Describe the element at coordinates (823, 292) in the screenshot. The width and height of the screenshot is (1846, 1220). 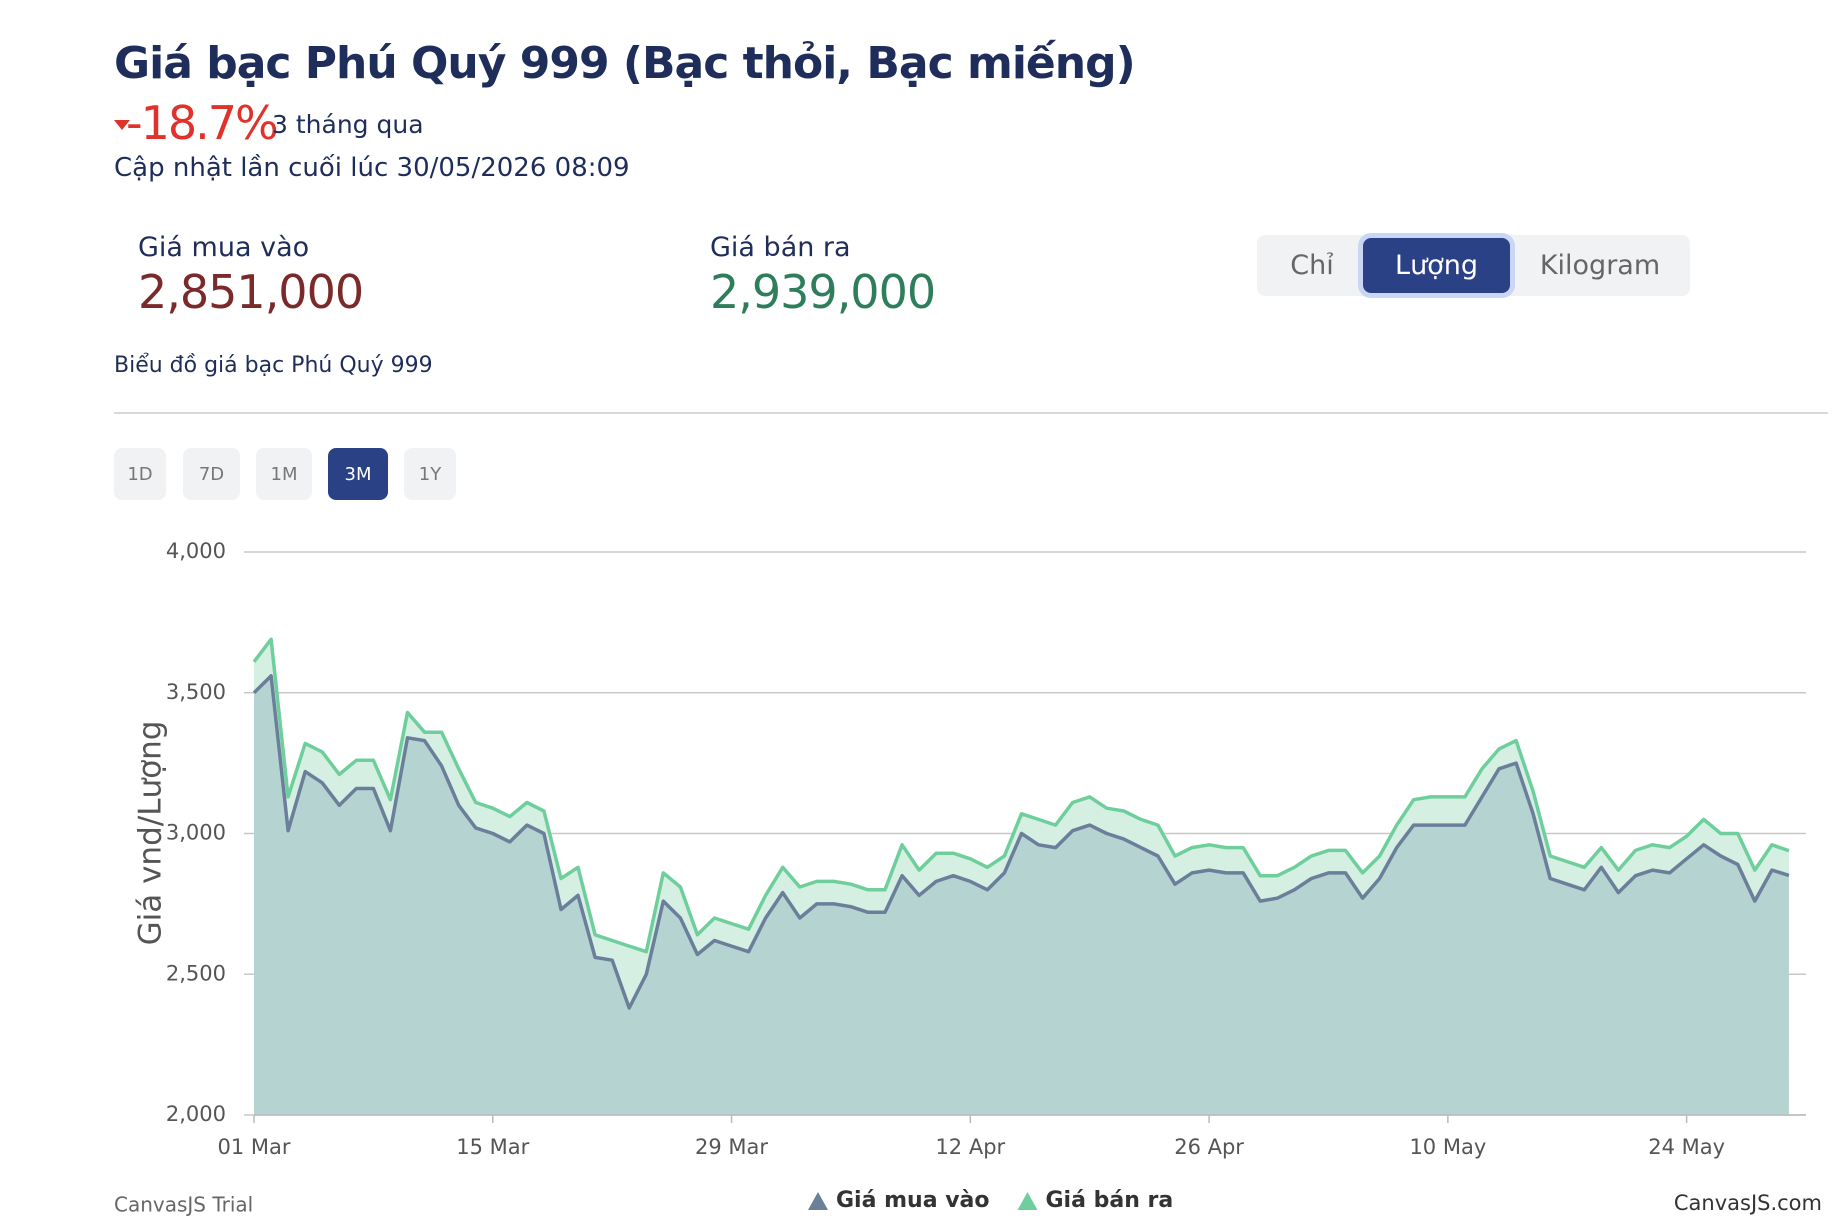
I see `sell-value: 2,939,000` at that location.